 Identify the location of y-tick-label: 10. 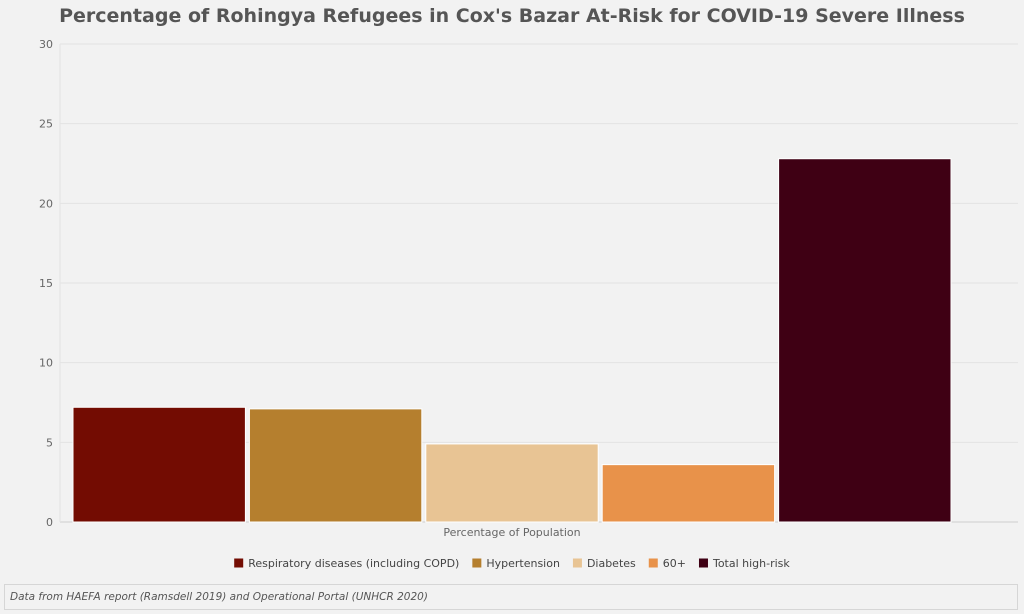
(46, 363).